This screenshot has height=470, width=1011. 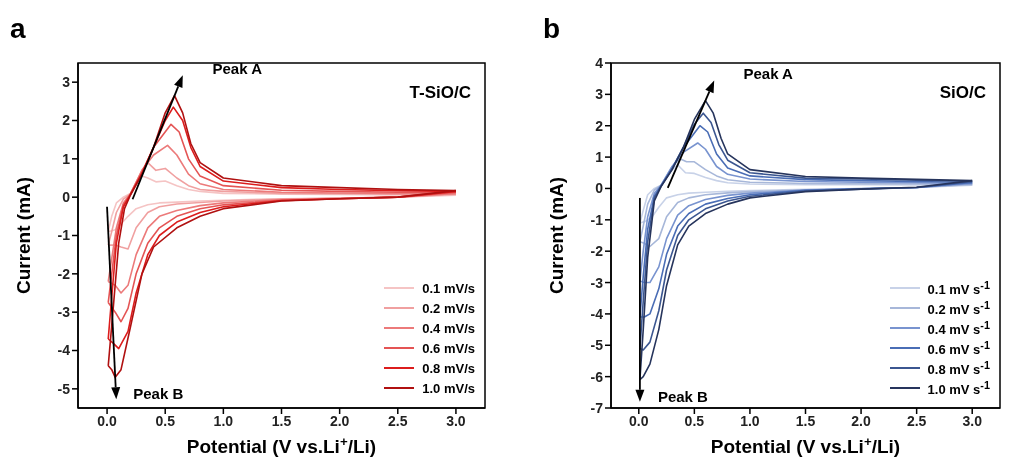 I want to click on y-tick-label: -7, so click(x=597, y=407).